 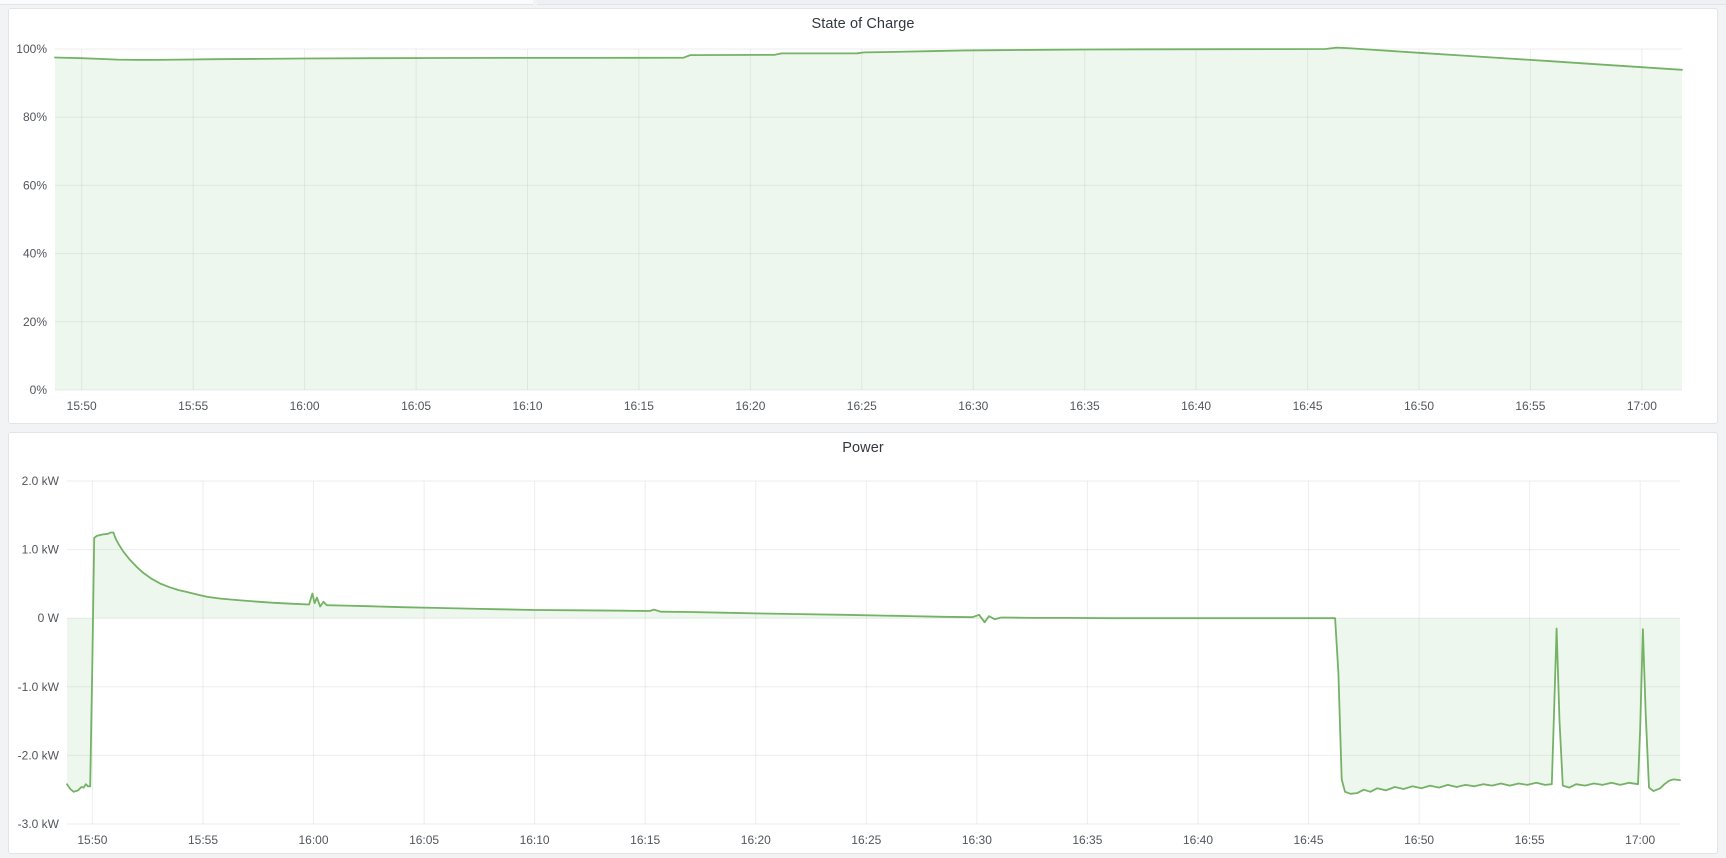 I want to click on y-tick-label: 1.0 kW, so click(x=41, y=550).